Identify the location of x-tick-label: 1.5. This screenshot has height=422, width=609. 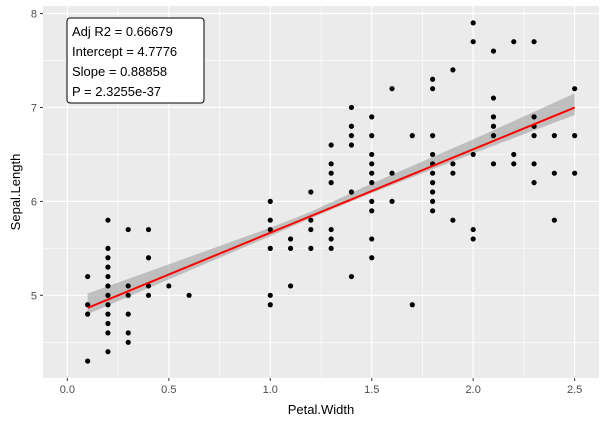
(371, 390).